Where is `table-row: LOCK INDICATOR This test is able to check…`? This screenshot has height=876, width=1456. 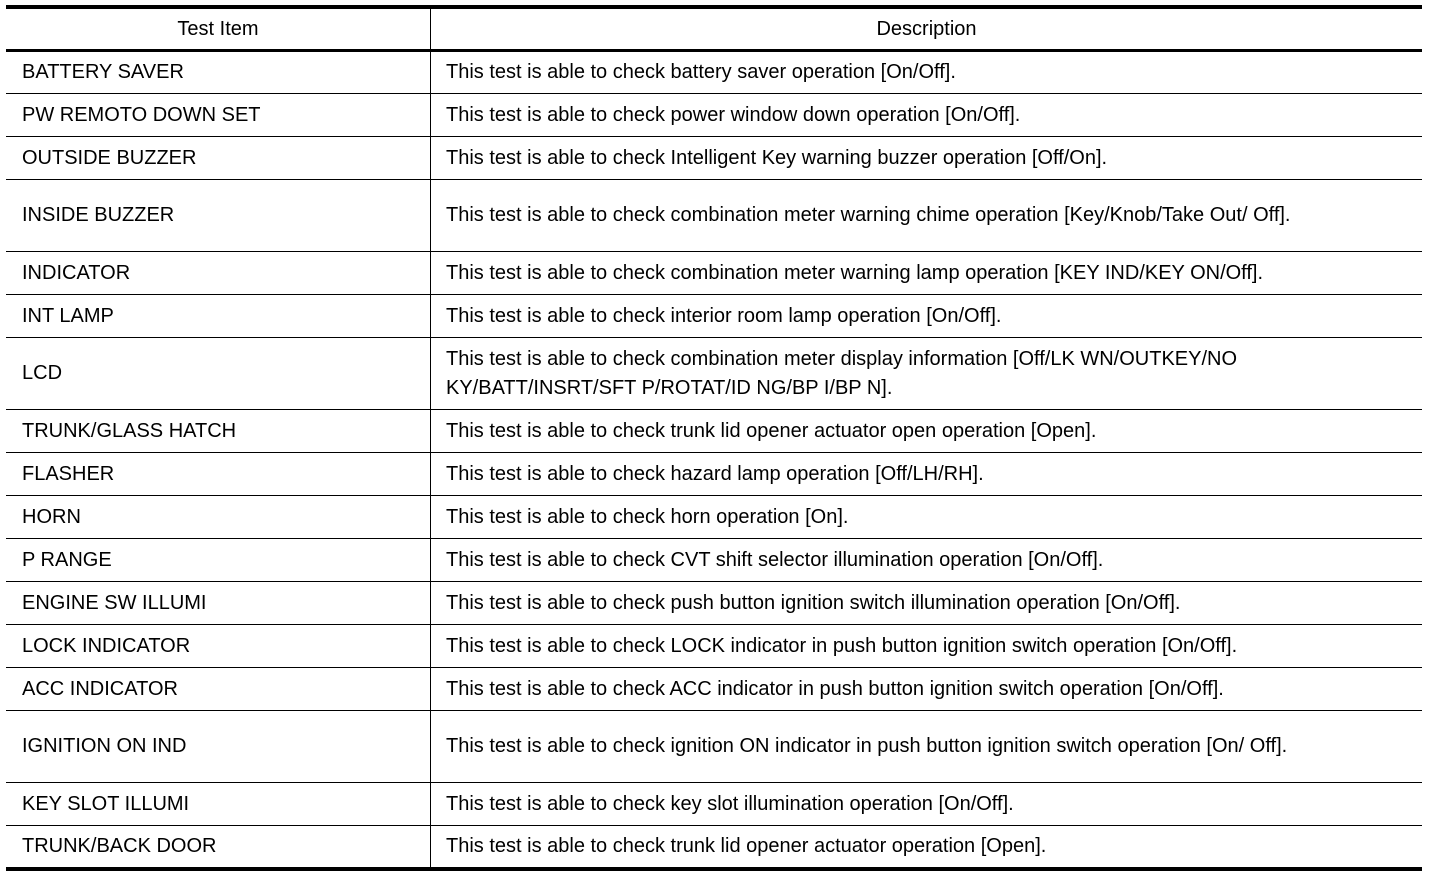 table-row: LOCK INDICATOR This test is able to check… is located at coordinates (714, 646).